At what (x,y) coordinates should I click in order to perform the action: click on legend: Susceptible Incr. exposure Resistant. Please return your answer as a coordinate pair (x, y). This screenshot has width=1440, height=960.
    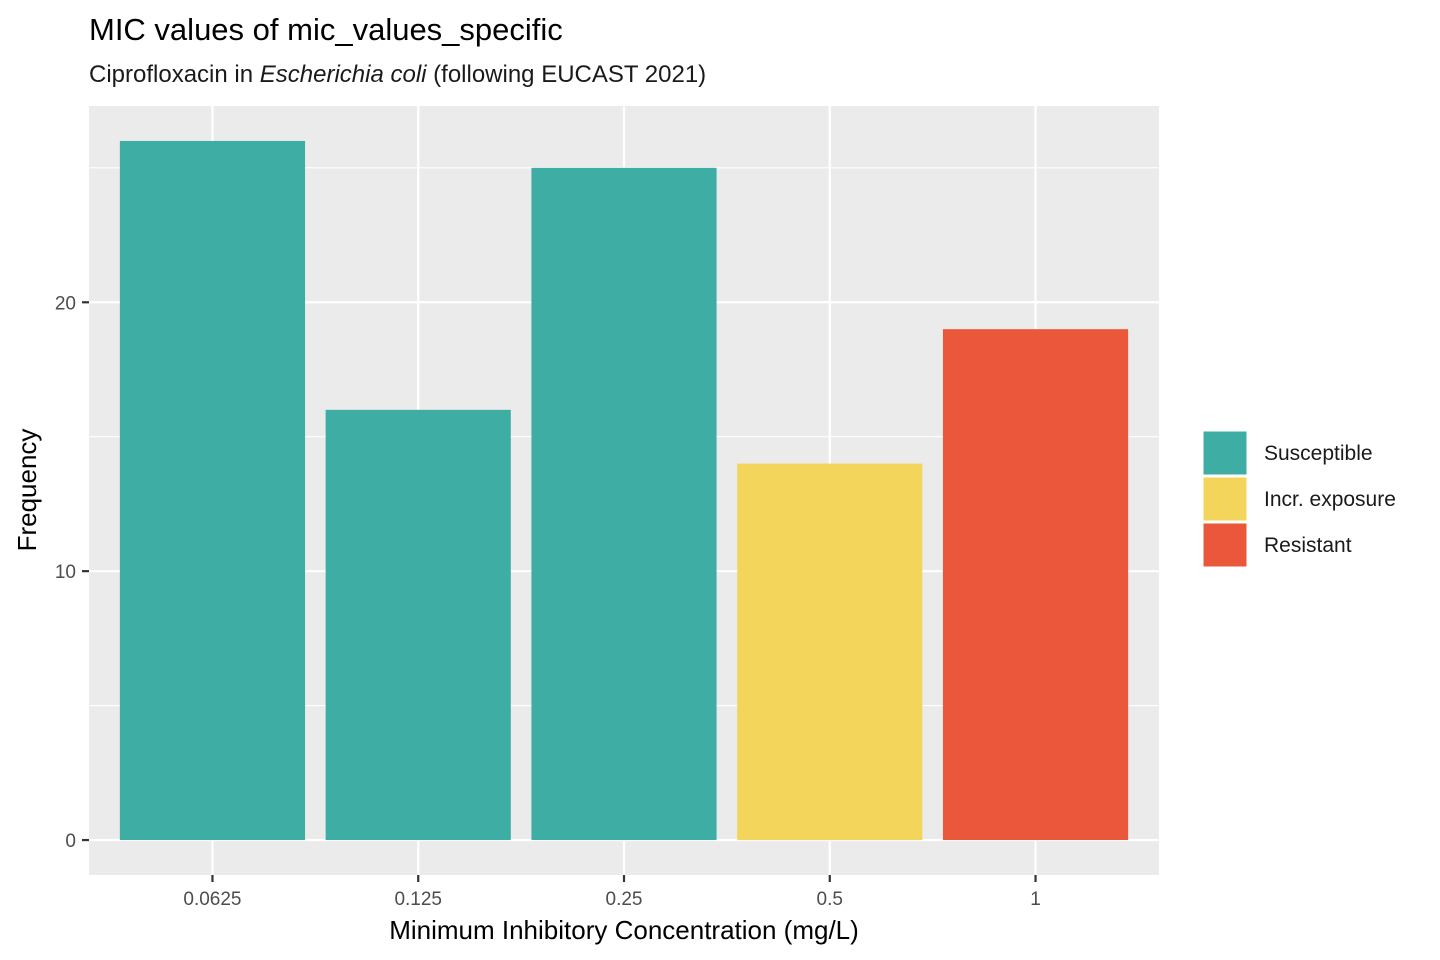
    Looking at the image, I should click on (1299, 499).